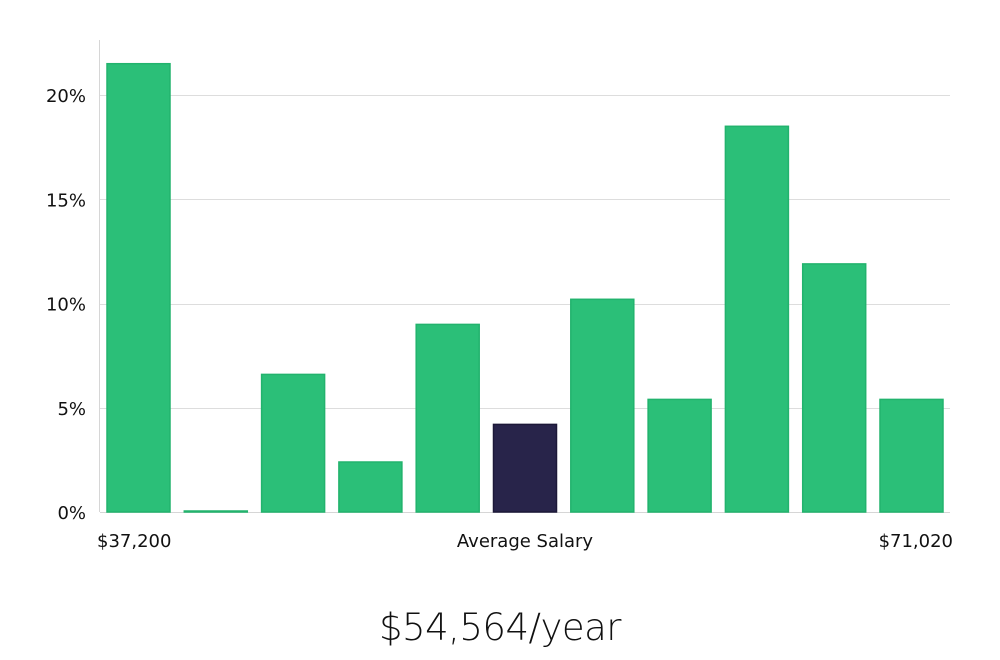 This screenshot has height=660, width=1000. I want to click on average-salary-value: $54,564/year, so click(500, 627).